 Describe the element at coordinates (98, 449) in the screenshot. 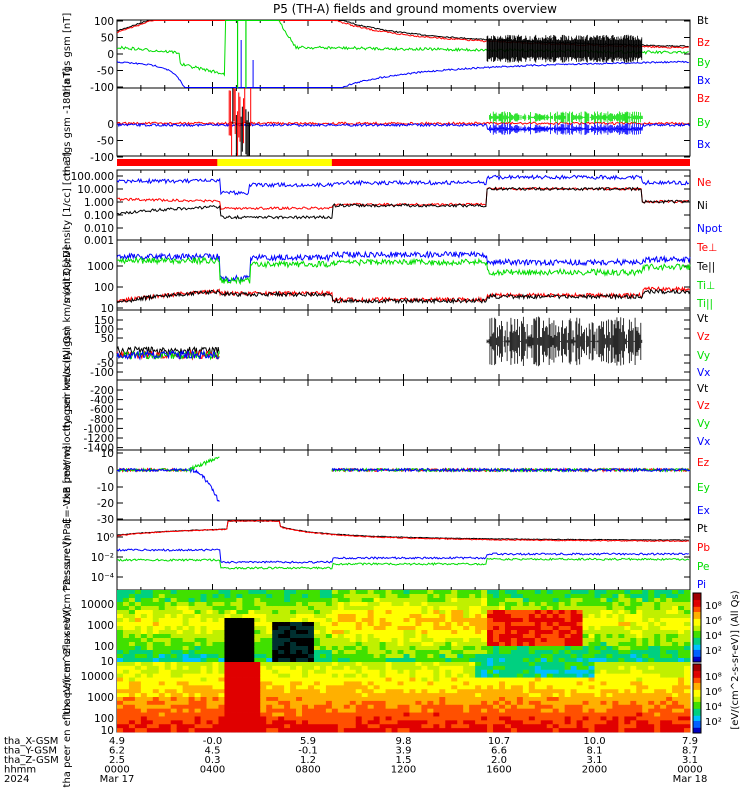

I see `ytick-label-peer_velocity: -1400` at that location.